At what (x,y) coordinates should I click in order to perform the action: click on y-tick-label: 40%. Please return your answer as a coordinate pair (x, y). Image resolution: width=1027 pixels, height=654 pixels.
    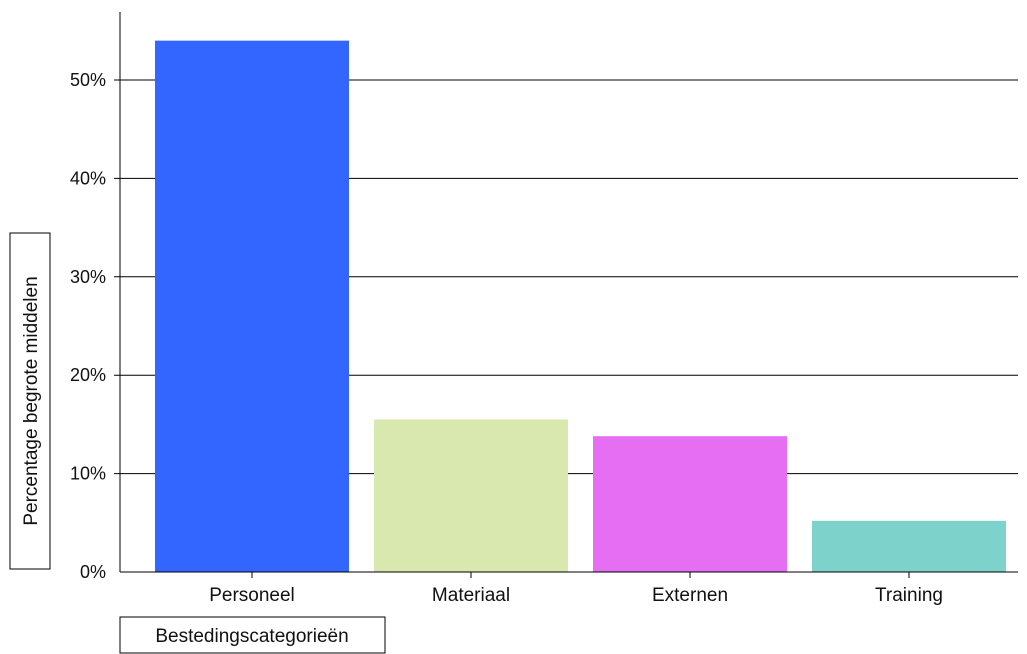
    Looking at the image, I should click on (88, 178).